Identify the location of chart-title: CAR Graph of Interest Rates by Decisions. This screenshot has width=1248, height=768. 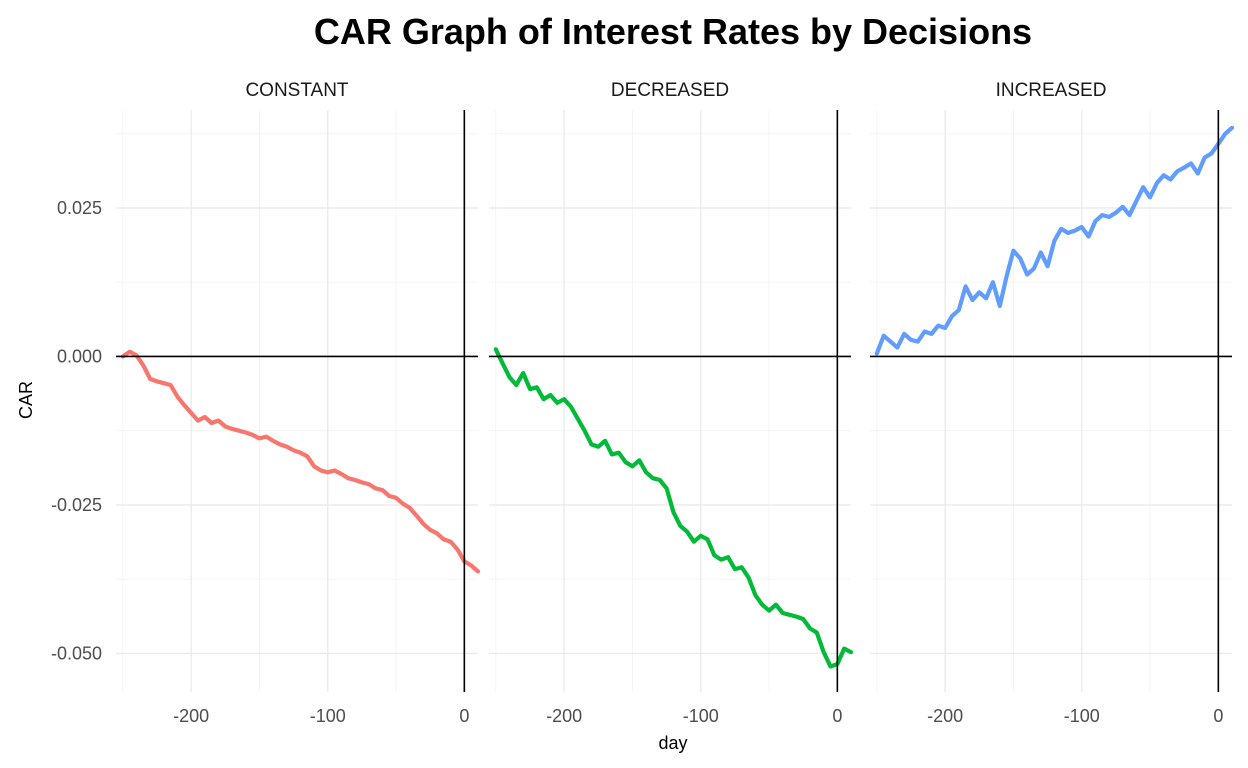
(673, 31).